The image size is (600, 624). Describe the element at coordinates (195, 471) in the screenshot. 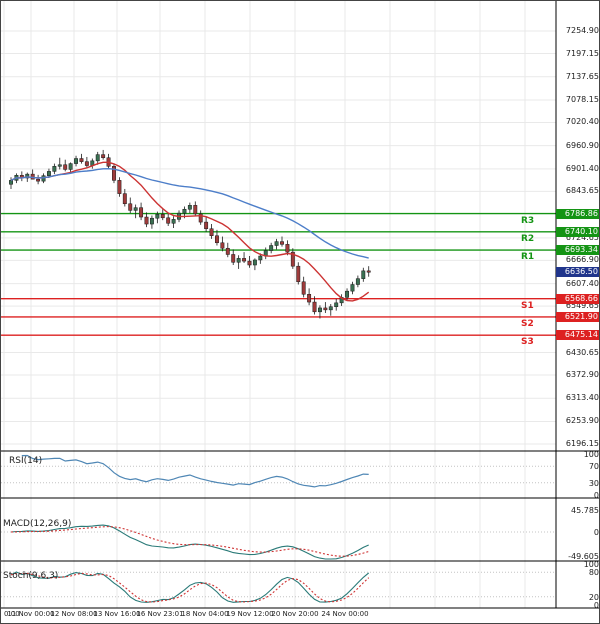

I see `rsi-line` at that location.